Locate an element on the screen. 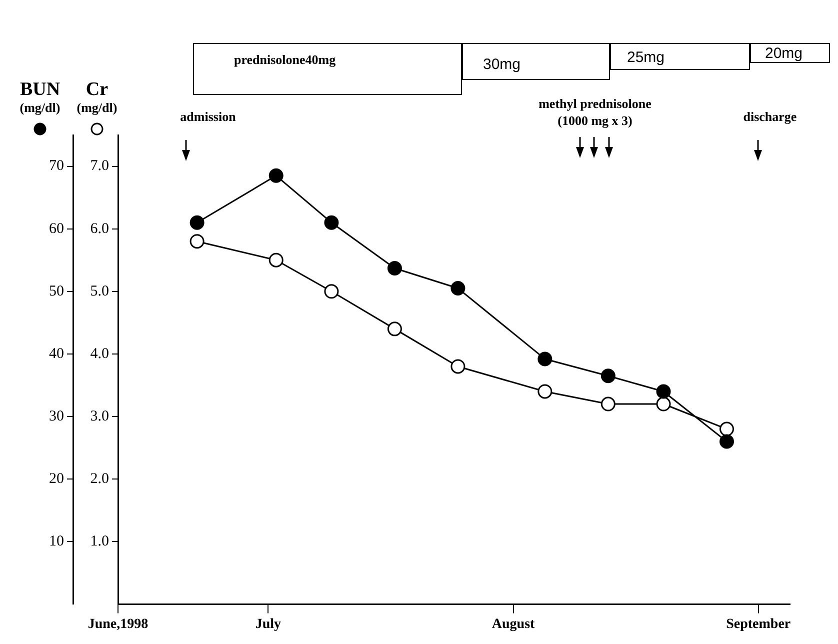  text: 30mg is located at coordinates (502, 64).